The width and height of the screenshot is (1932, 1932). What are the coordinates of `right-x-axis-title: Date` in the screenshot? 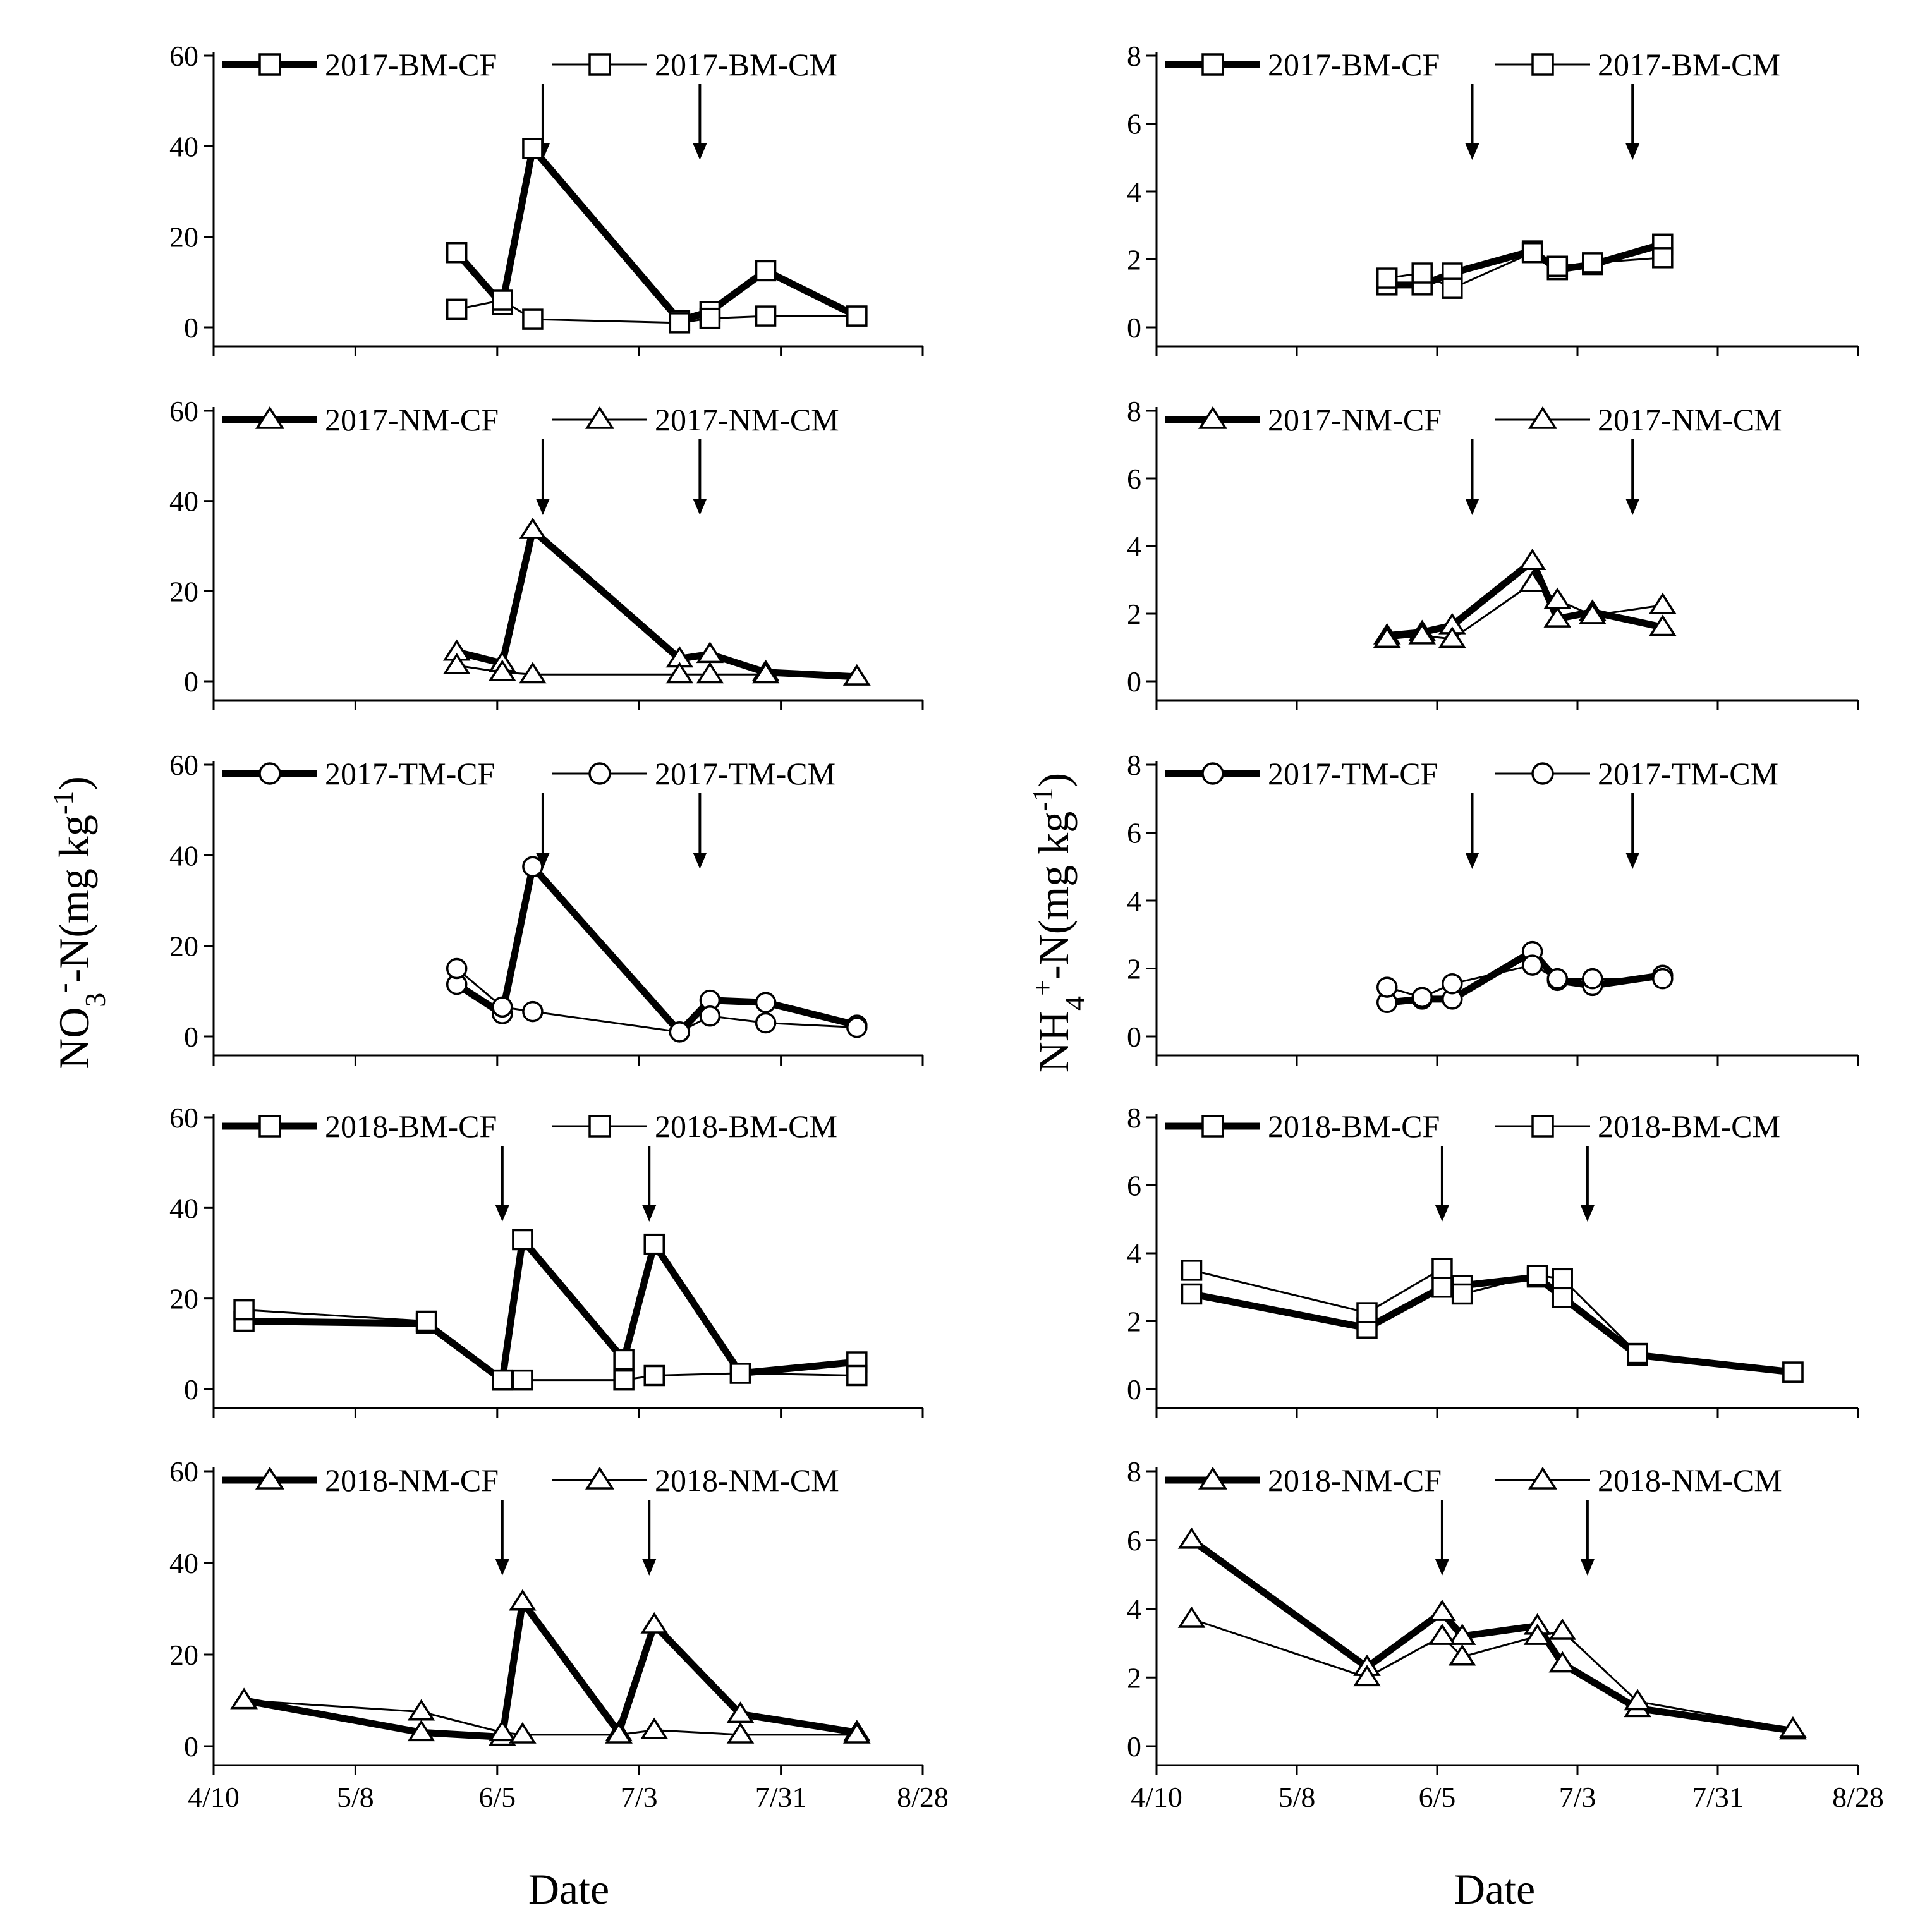 It's located at (1495, 1889).